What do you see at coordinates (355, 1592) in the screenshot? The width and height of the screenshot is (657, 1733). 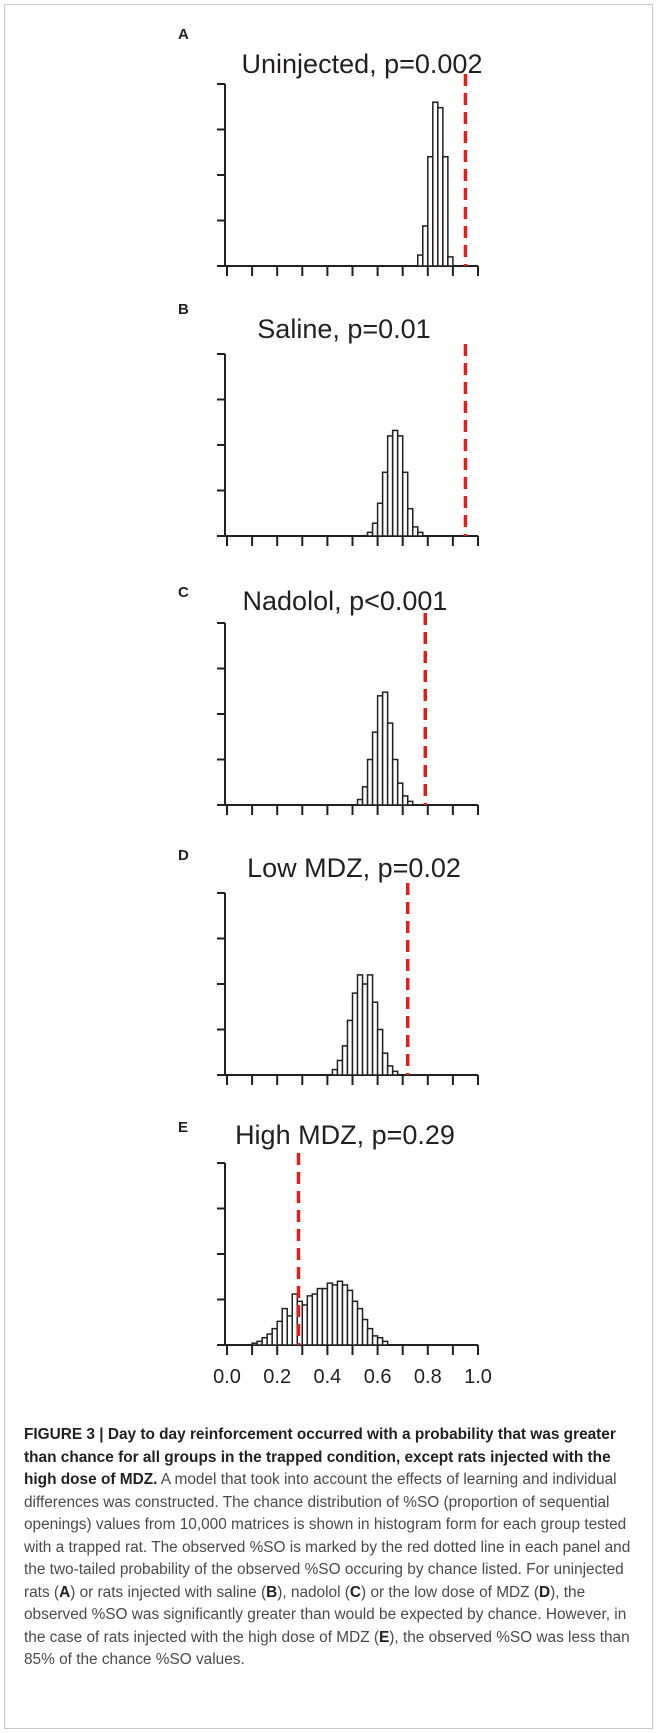 I see `caption-ref-c: C` at bounding box center [355, 1592].